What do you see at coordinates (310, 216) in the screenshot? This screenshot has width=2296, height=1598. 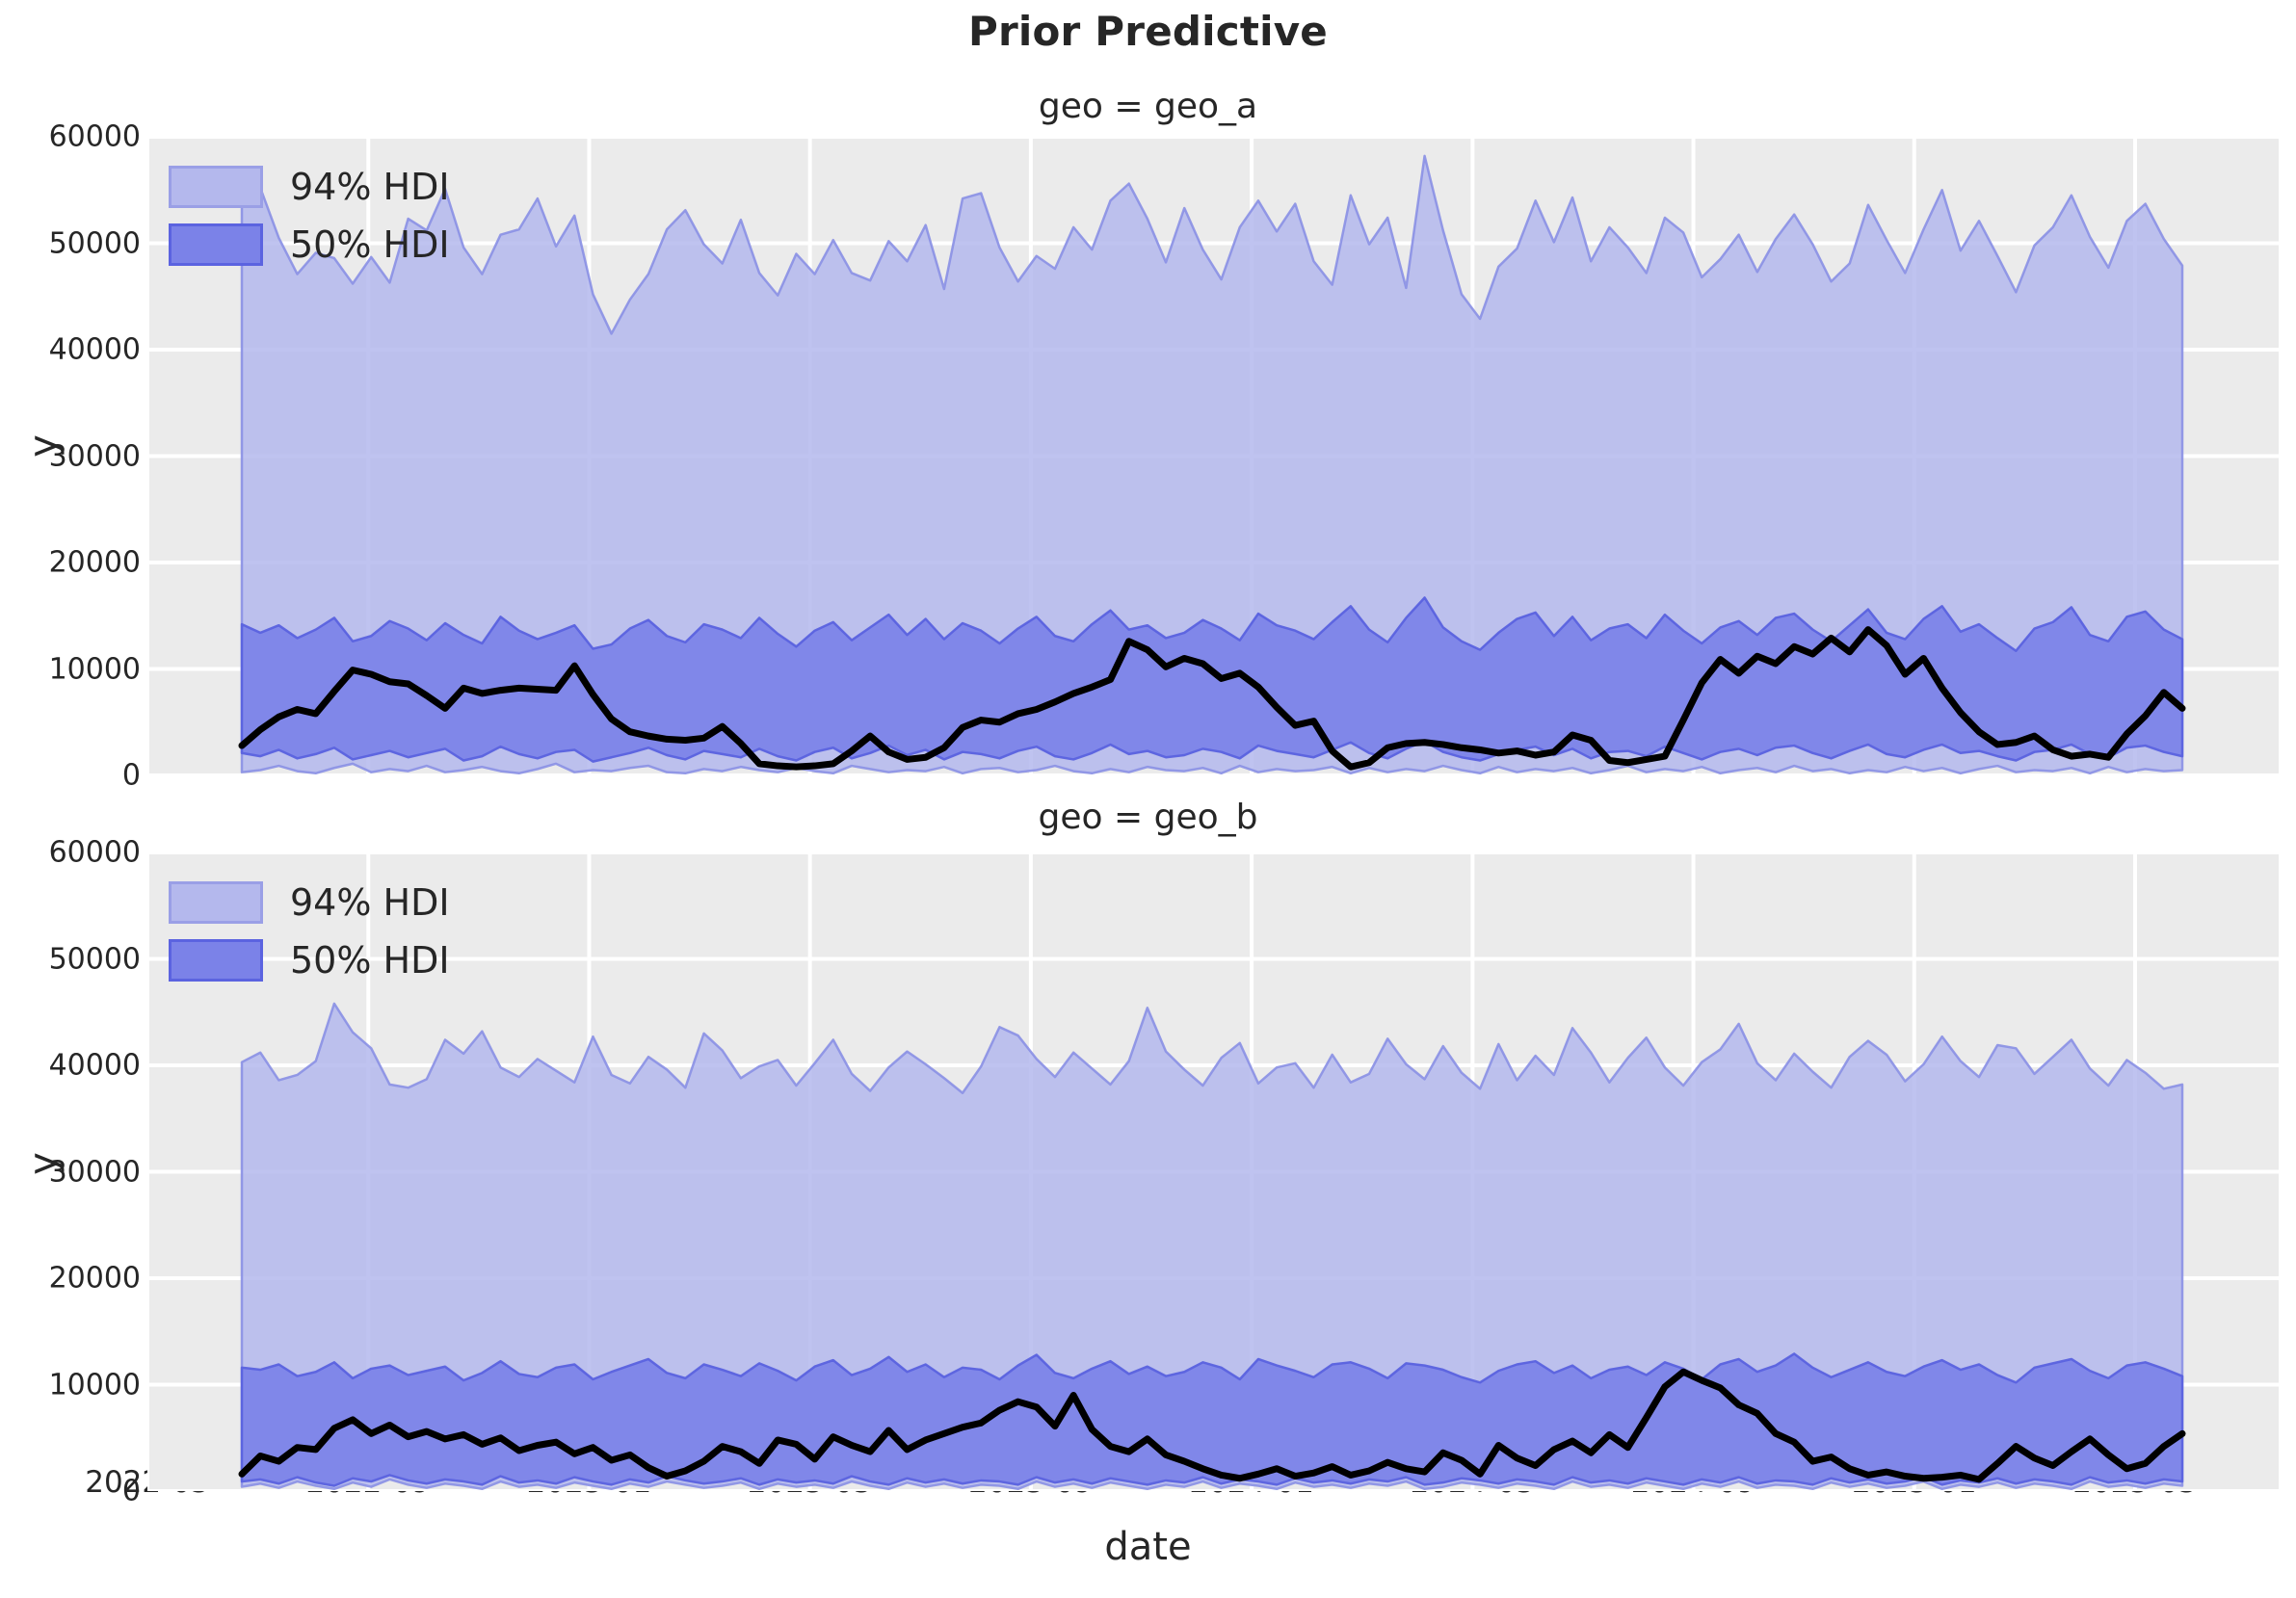 I see `legend-geo-a: 94% HDI 50% HDI` at bounding box center [310, 216].